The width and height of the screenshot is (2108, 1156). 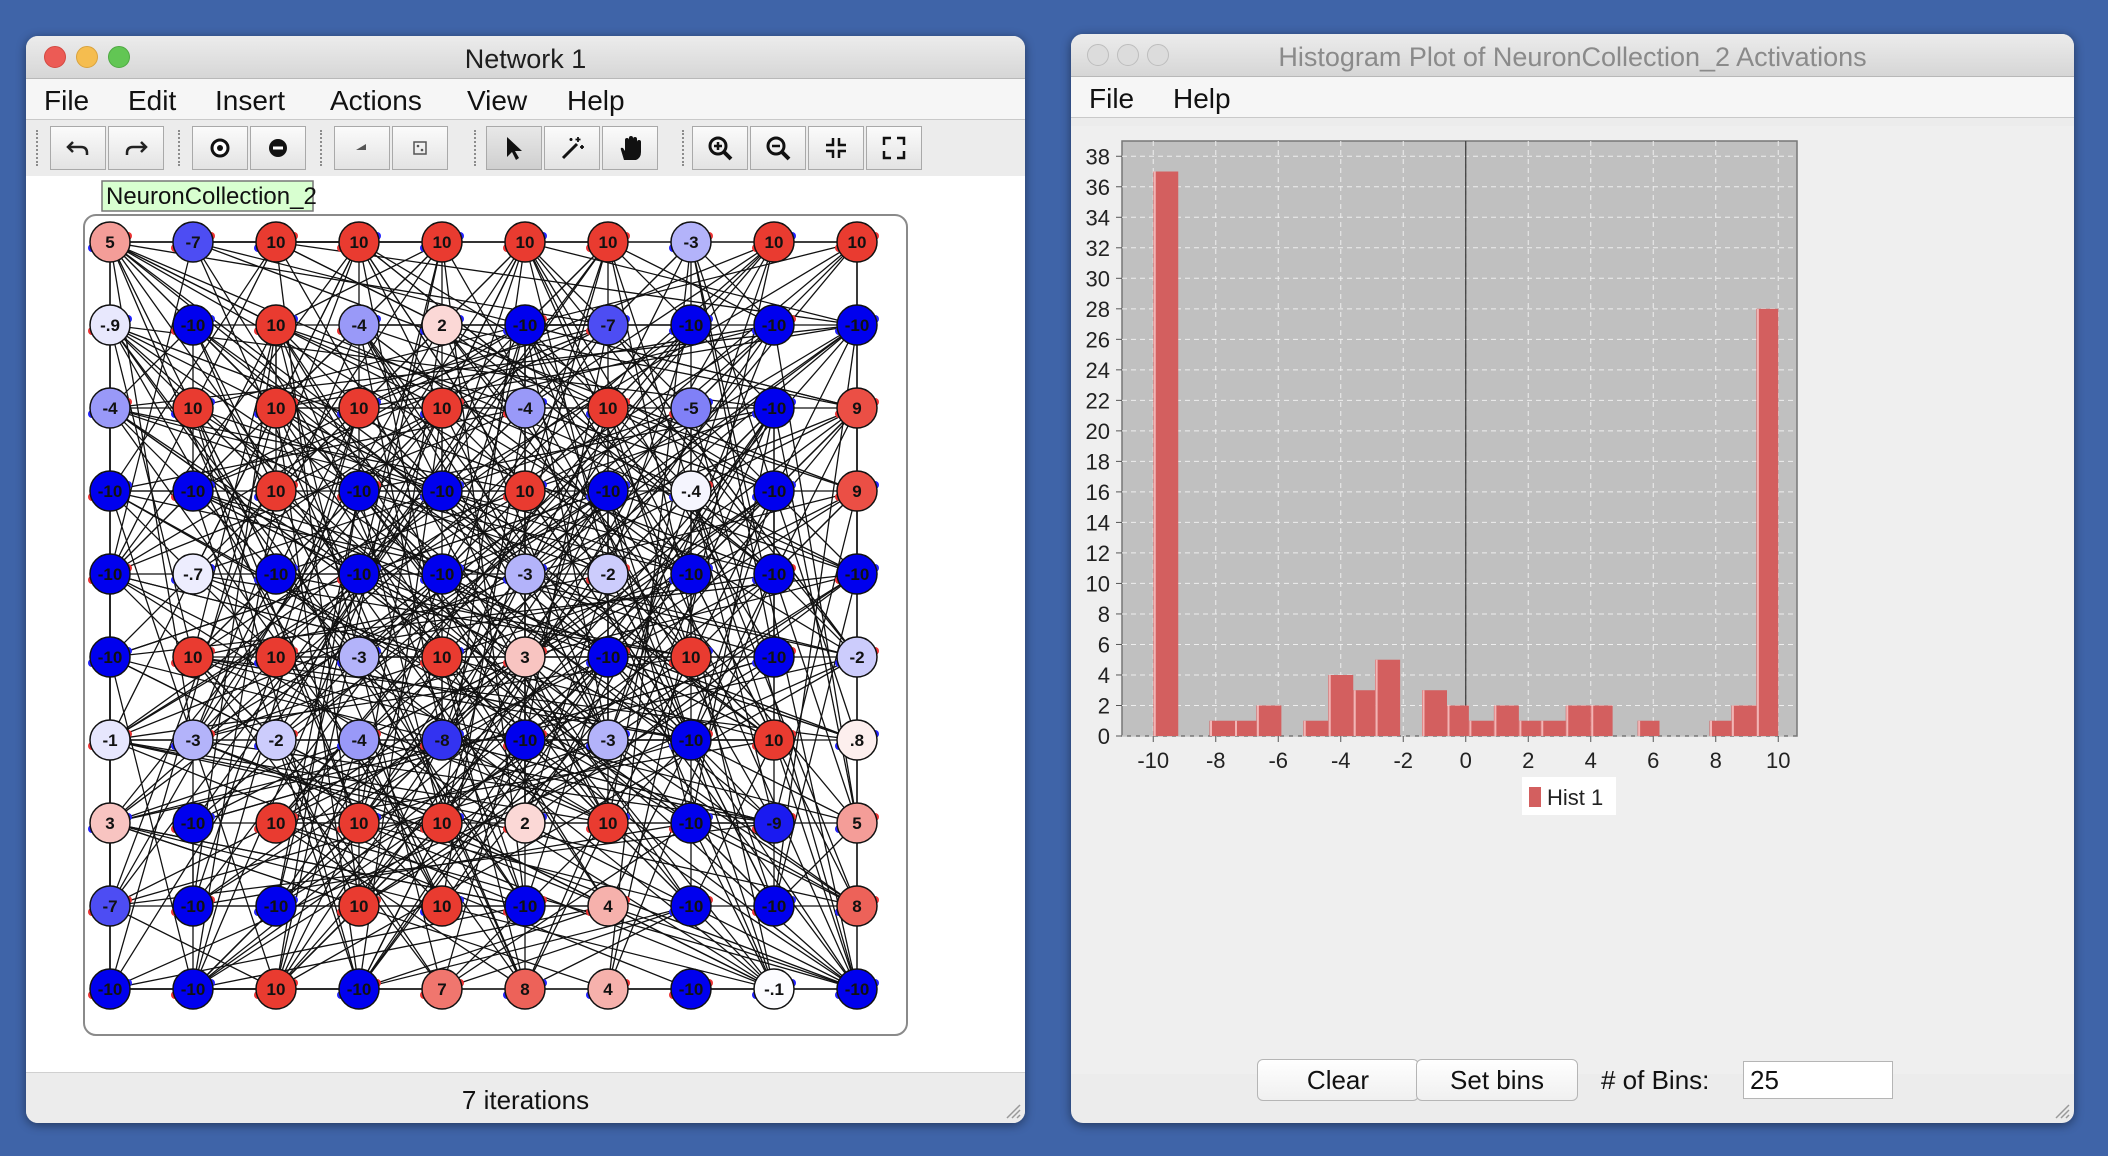 What do you see at coordinates (857, 740) in the screenshot?
I see `neuron: .8` at bounding box center [857, 740].